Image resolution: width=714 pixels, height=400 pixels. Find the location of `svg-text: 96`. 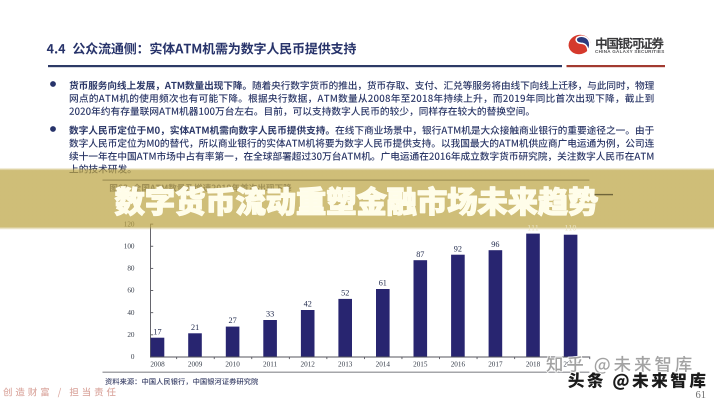

svg-text: 96 is located at coordinates (495, 244).